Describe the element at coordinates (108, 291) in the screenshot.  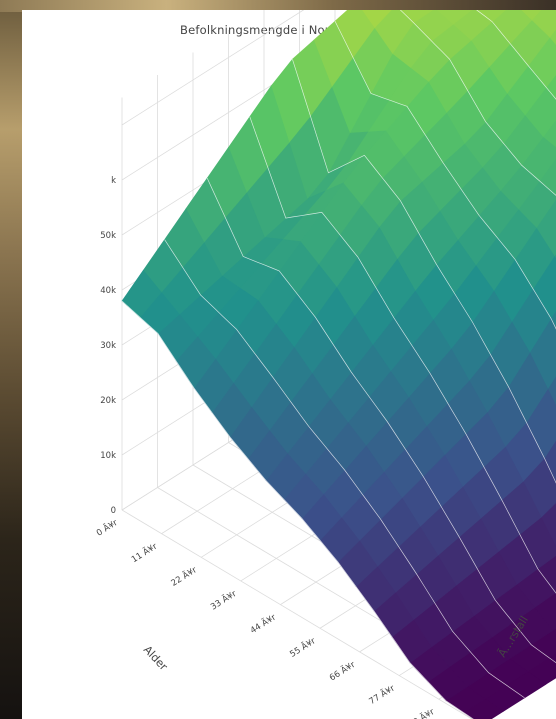
I see `z-tick-label: 40k` at that location.